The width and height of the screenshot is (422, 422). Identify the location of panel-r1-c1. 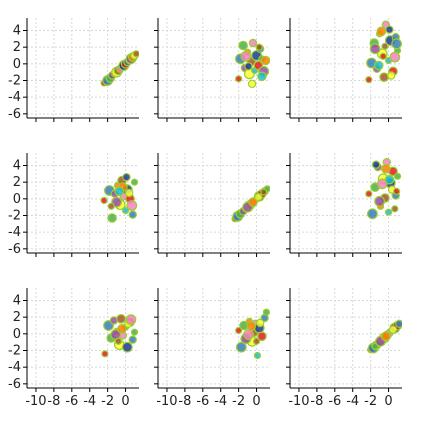
(212, 205).